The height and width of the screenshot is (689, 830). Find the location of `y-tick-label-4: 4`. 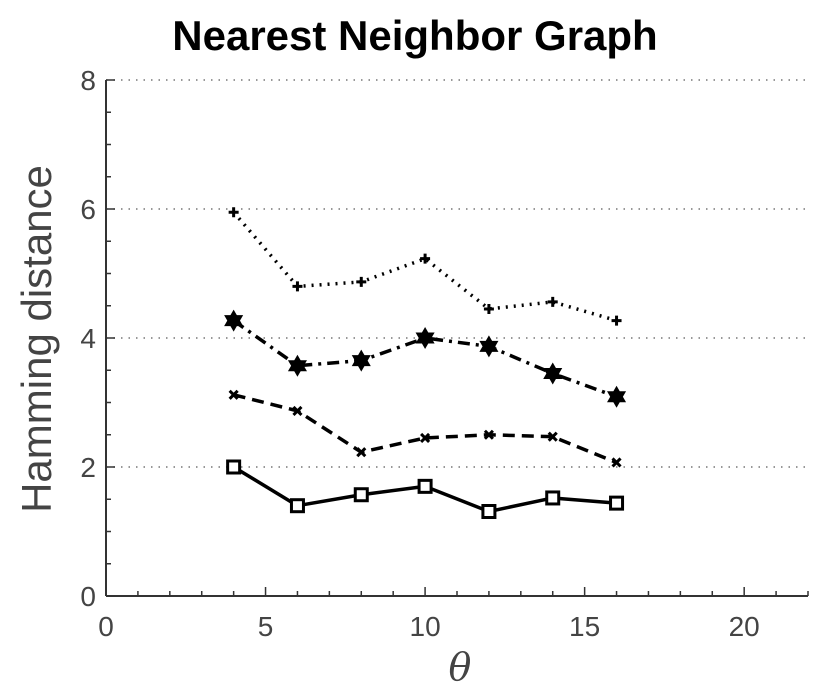

y-tick-label-4: 4 is located at coordinates (88, 338).